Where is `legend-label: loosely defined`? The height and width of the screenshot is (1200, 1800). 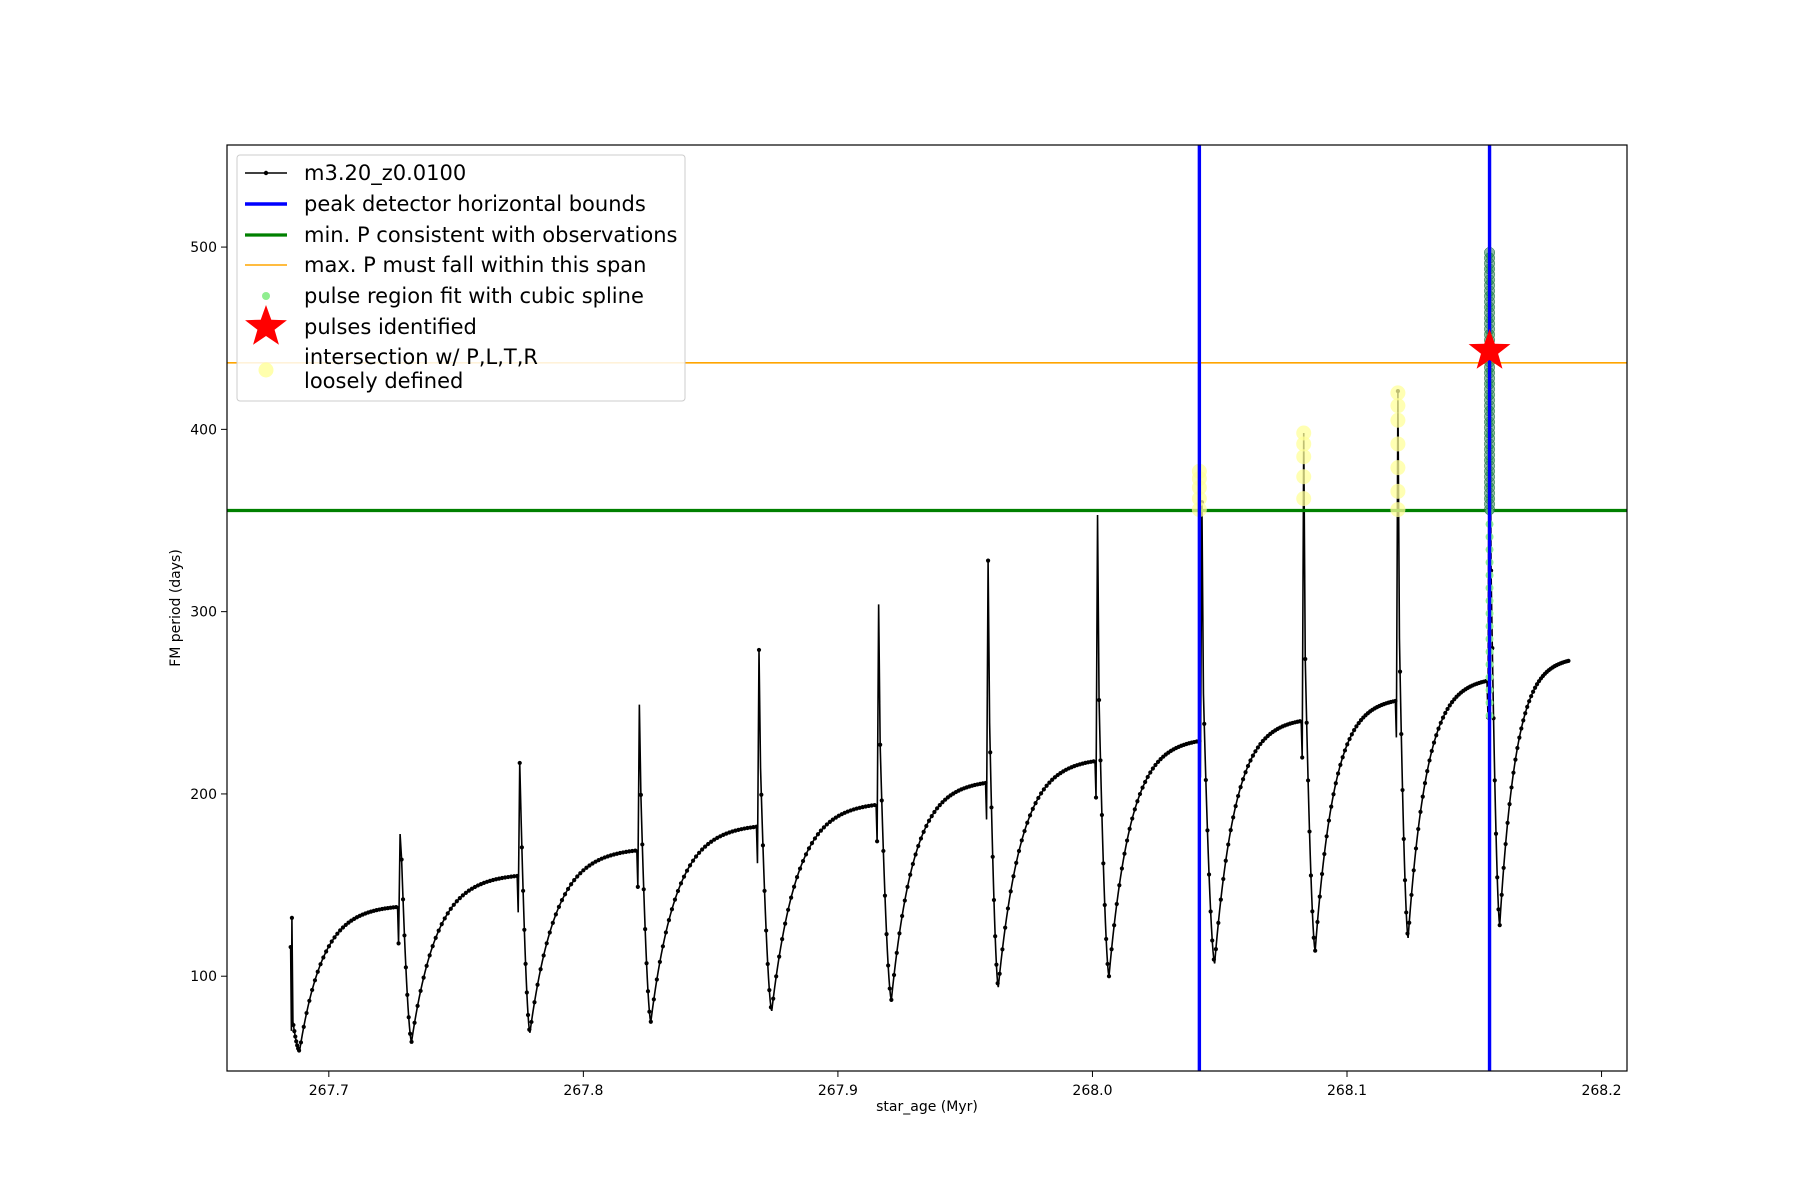
legend-label: loosely defined is located at coordinates (383, 381).